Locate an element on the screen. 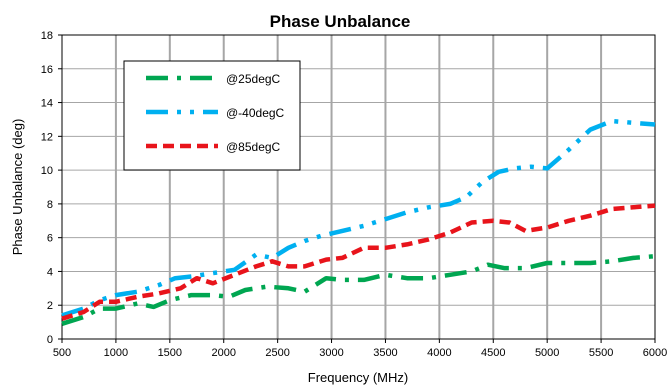 The height and width of the screenshot is (388, 670). x-tick-label: 5500 is located at coordinates (601, 353).